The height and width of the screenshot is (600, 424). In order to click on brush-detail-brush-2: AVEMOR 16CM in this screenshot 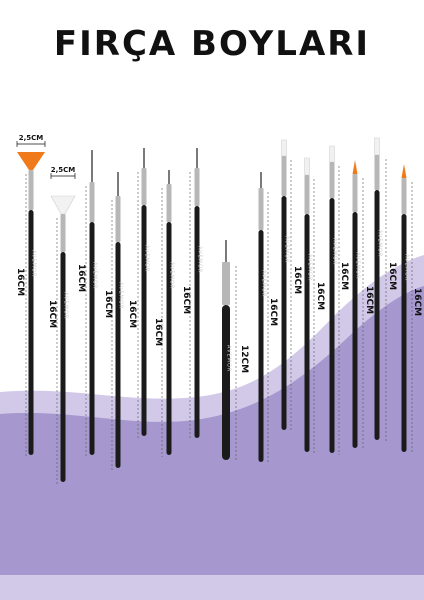, I will do `click(164, 313)`.